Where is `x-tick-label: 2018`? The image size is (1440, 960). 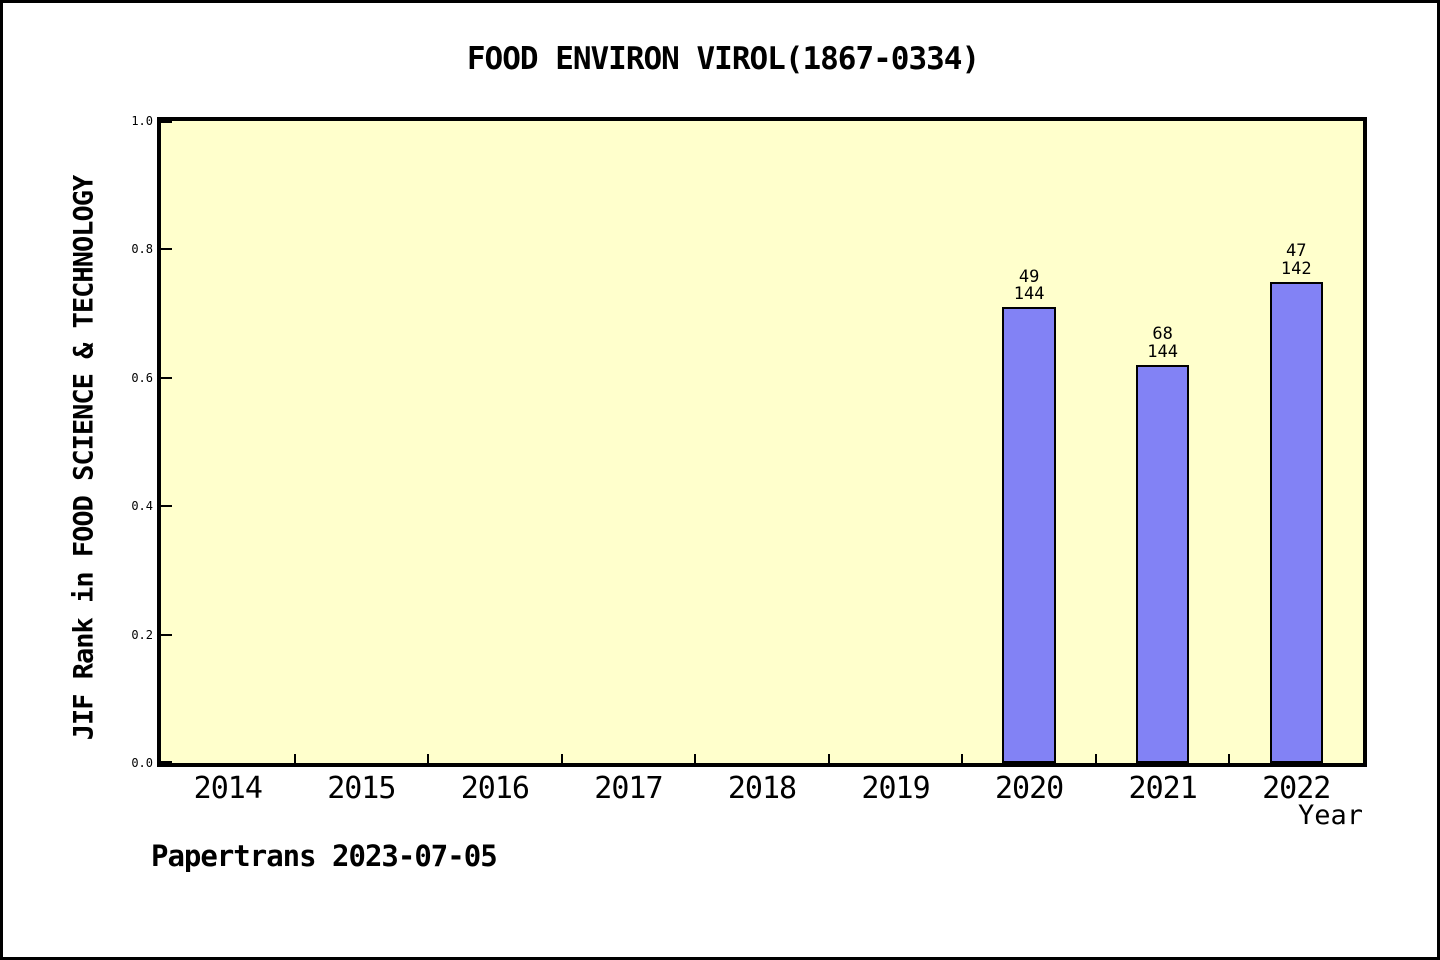
x-tick-label: 2018 is located at coordinates (762, 788).